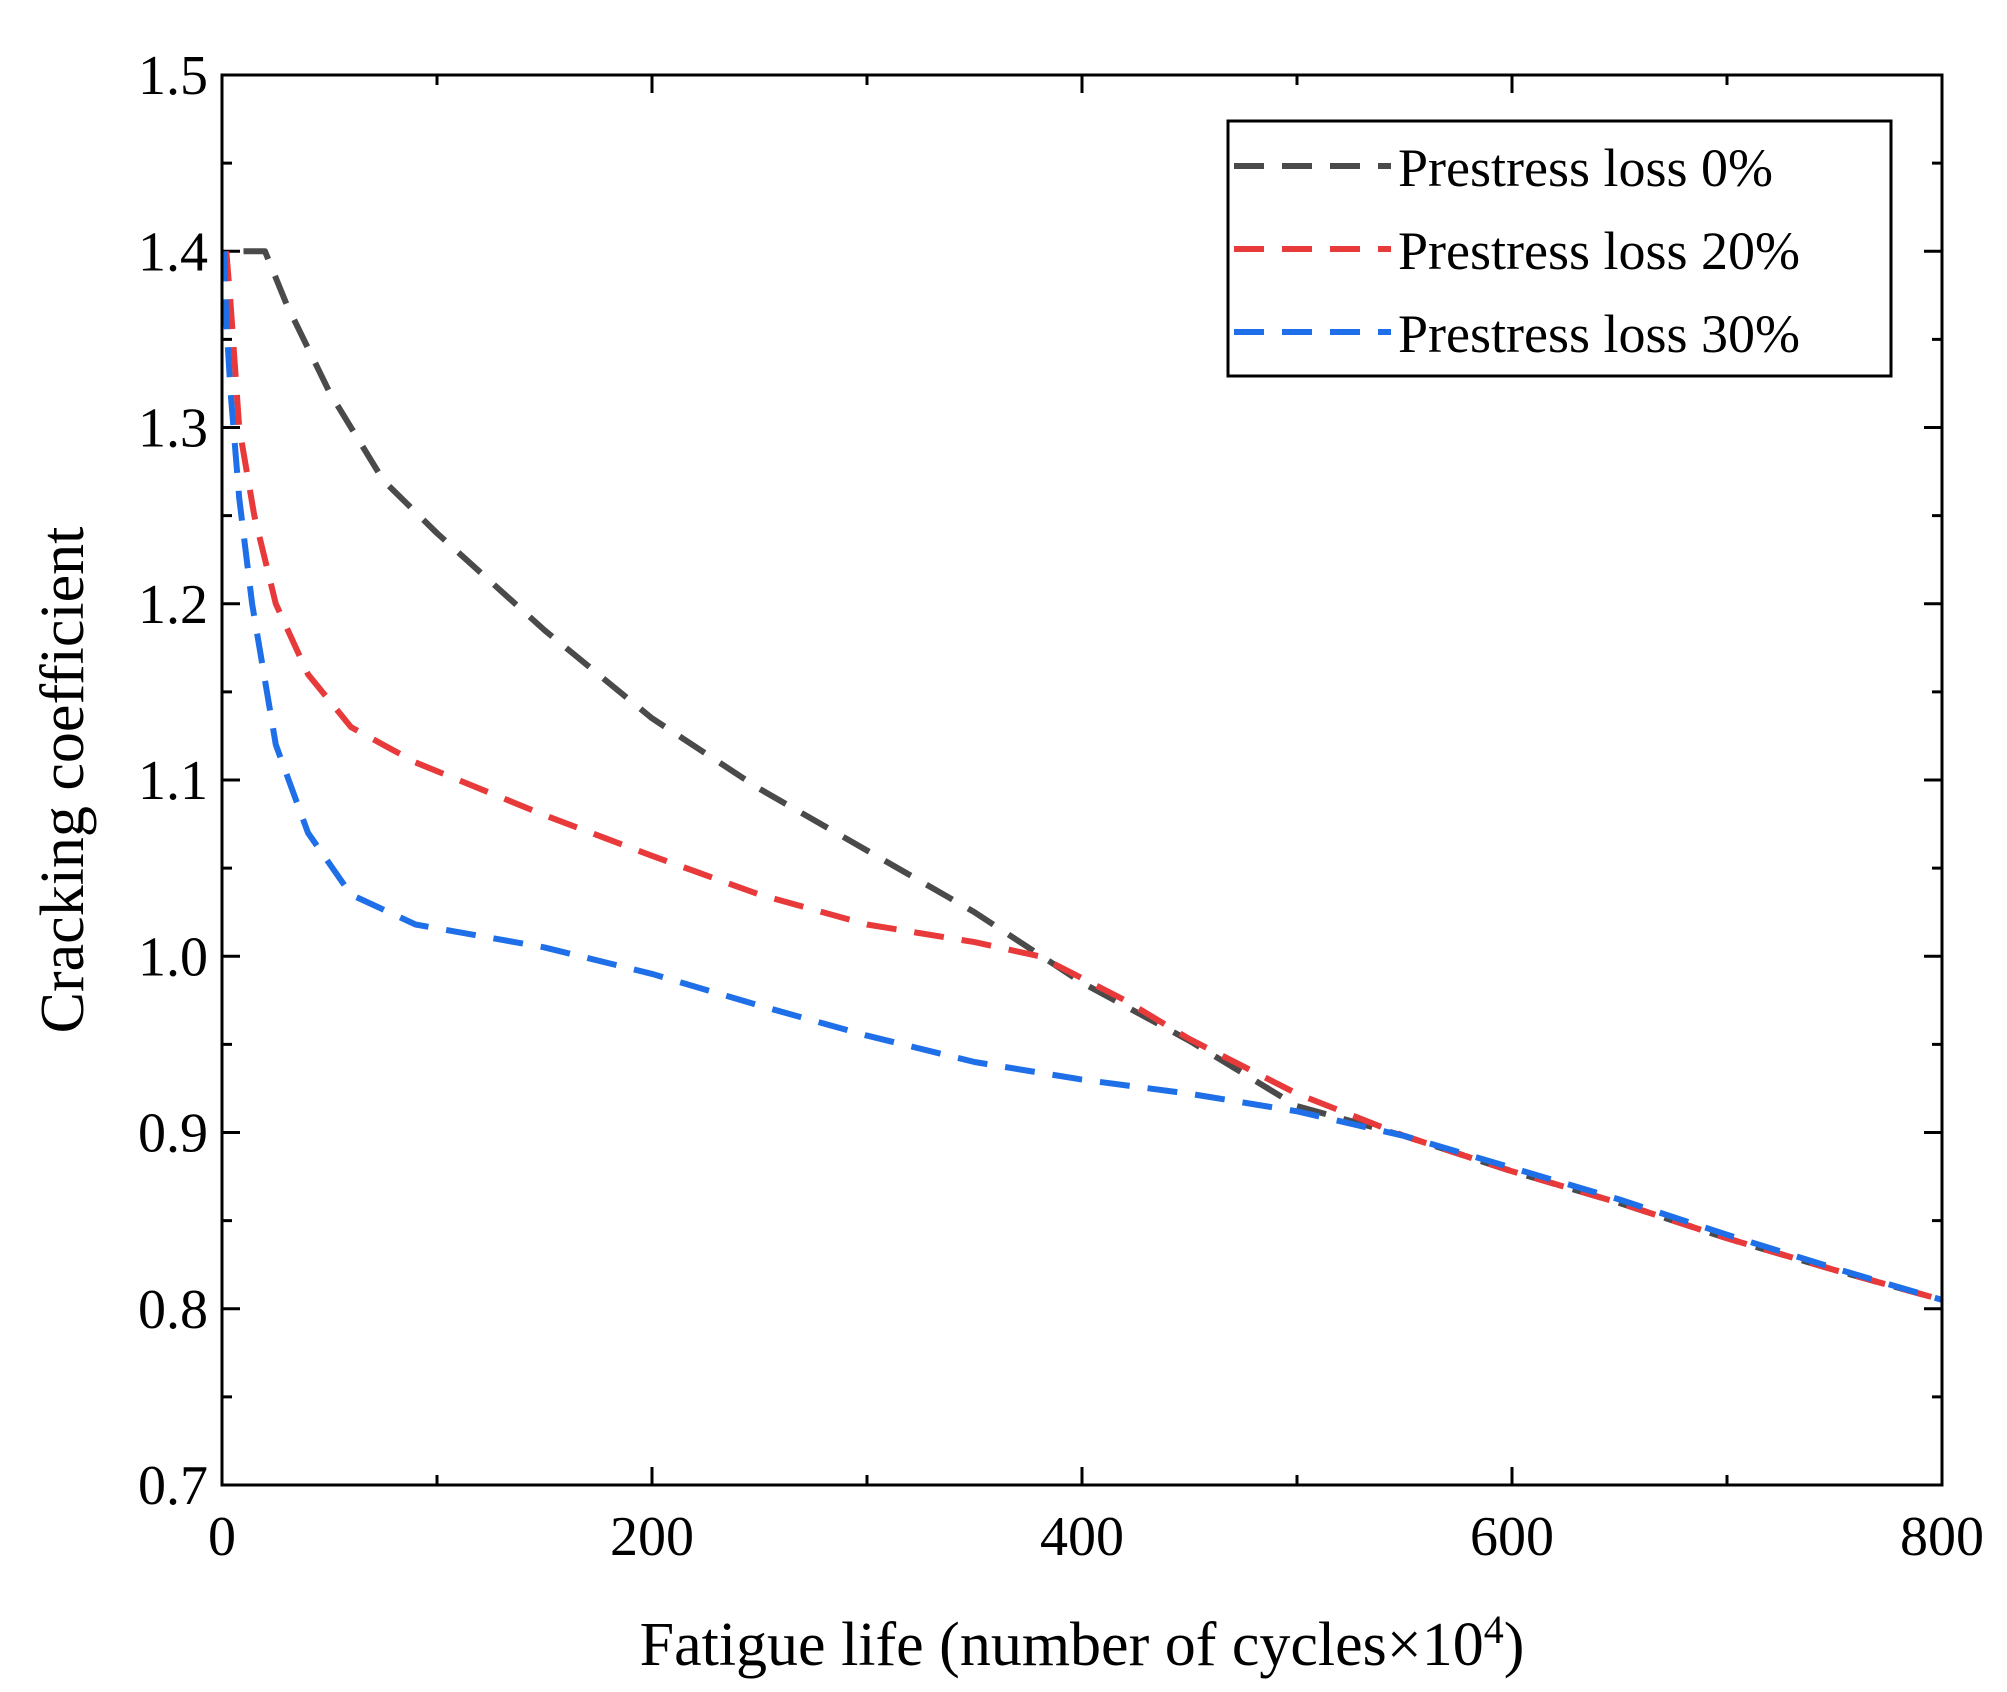 Image resolution: width=2007 pixels, height=1692 pixels. What do you see at coordinates (1599, 334) in the screenshot?
I see `legend-label-2: Prestress loss 30%` at bounding box center [1599, 334].